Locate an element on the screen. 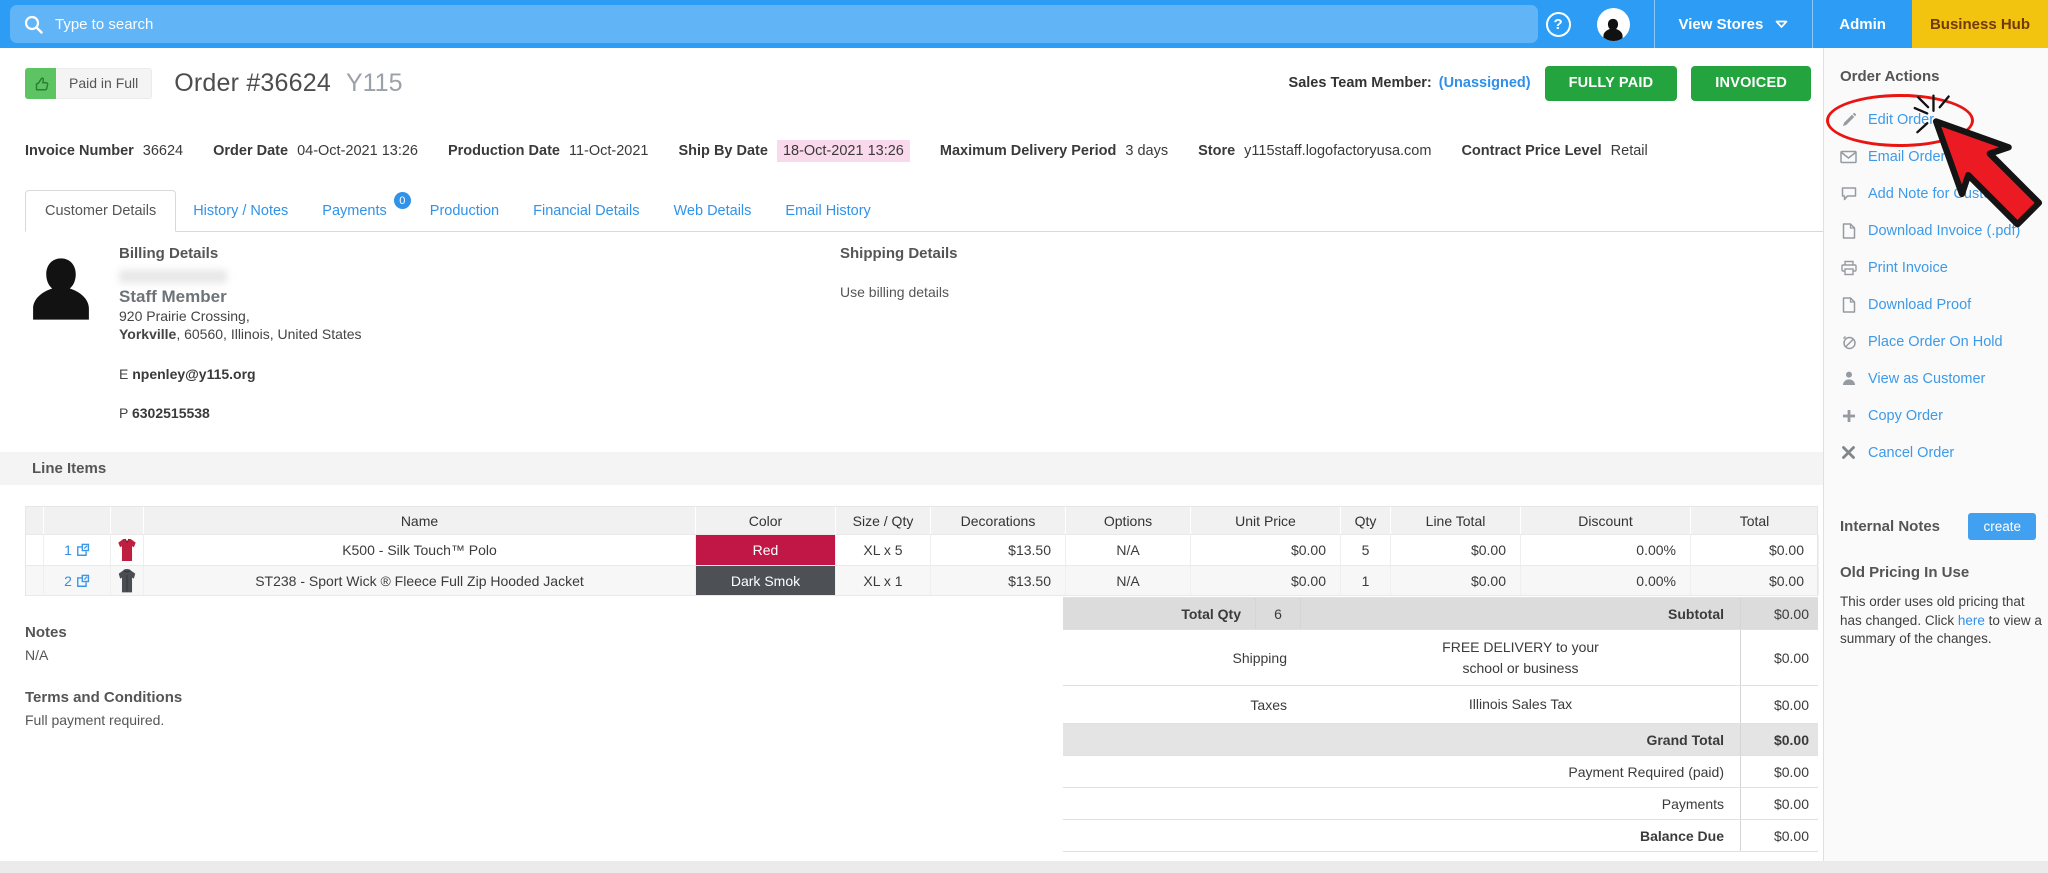 The image size is (2048, 873). col-decorations: Decorations is located at coordinates (998, 520).